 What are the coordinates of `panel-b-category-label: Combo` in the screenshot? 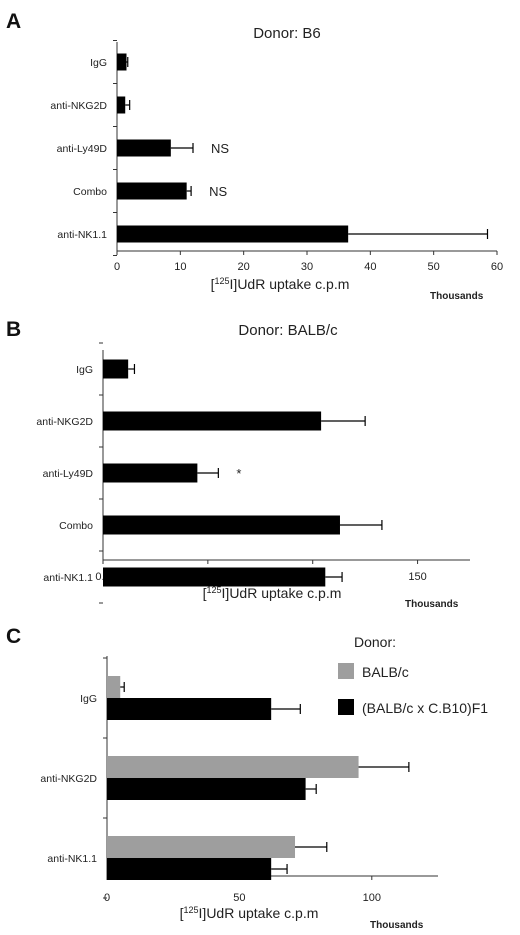 It's located at (76, 526).